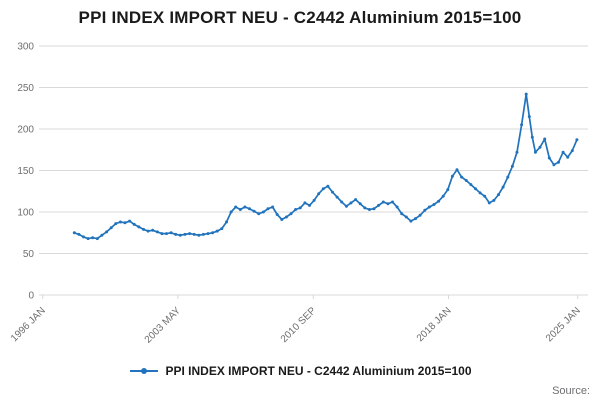  I want to click on svg-text: 1996 JAN, so click(28, 324).